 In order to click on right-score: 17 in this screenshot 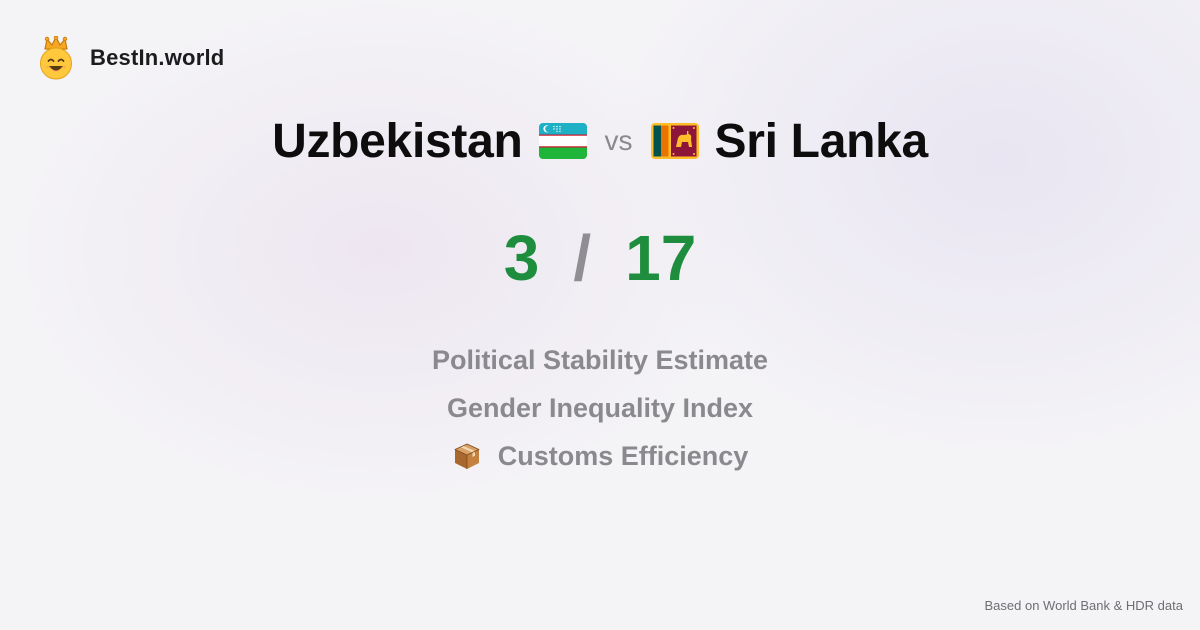, I will do `click(661, 258)`.